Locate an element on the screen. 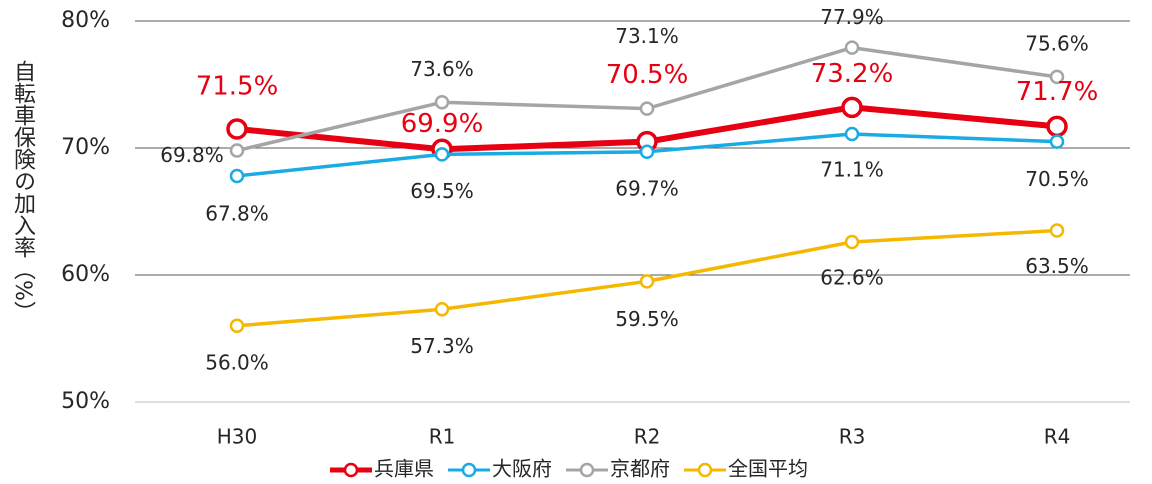 The image size is (1152, 484). data-label: 56.0% is located at coordinates (237, 362).